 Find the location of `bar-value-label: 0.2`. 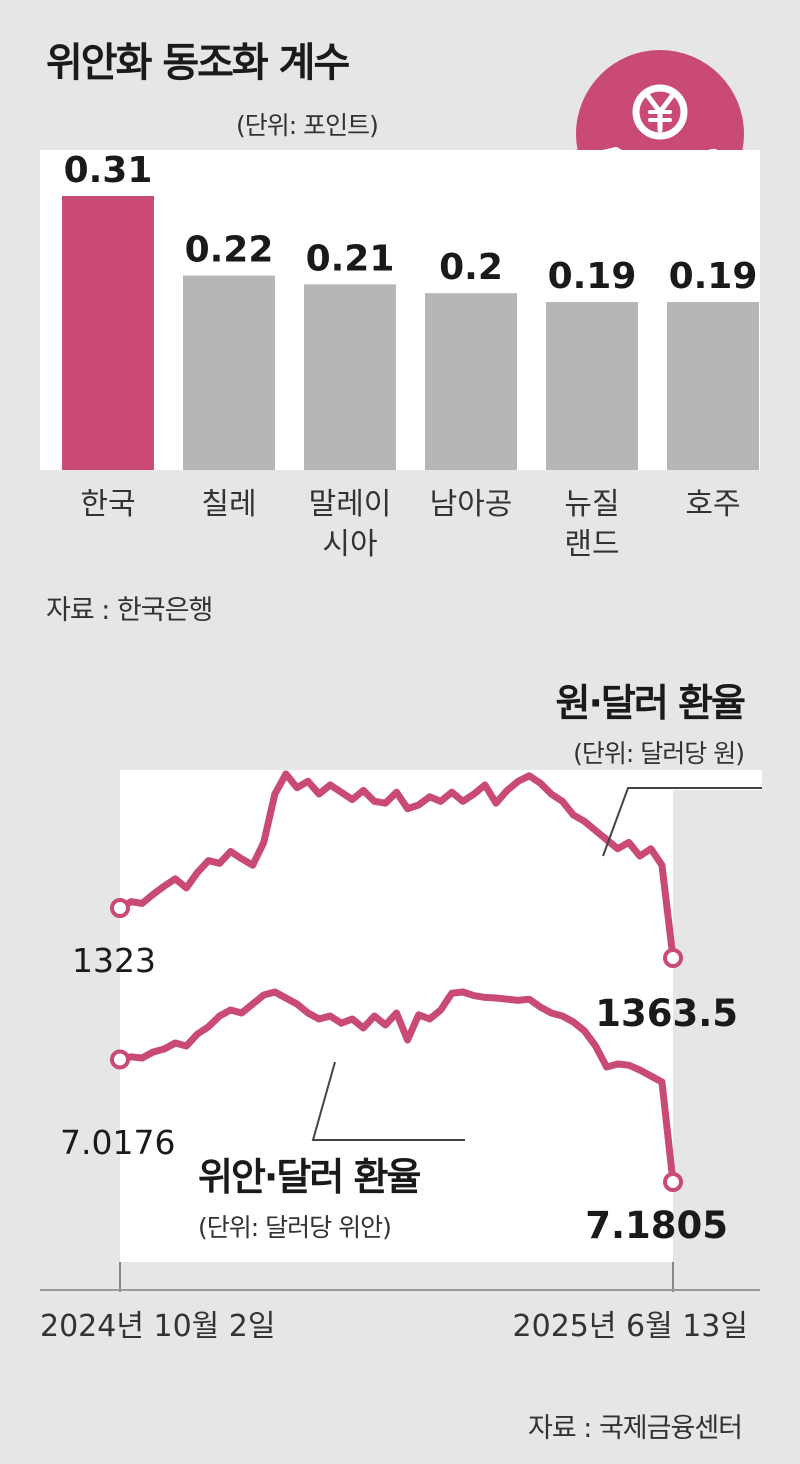

bar-value-label: 0.2 is located at coordinates (471, 267).